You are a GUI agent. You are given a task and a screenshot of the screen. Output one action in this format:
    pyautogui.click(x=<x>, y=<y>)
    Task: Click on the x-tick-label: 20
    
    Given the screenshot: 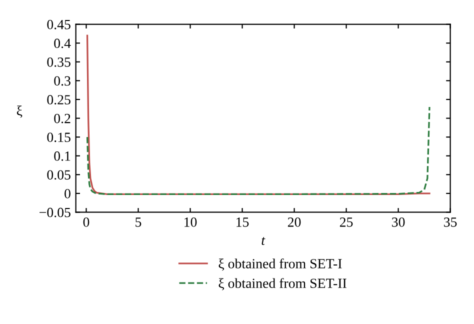 What is the action you would take?
    pyautogui.click(x=294, y=222)
    